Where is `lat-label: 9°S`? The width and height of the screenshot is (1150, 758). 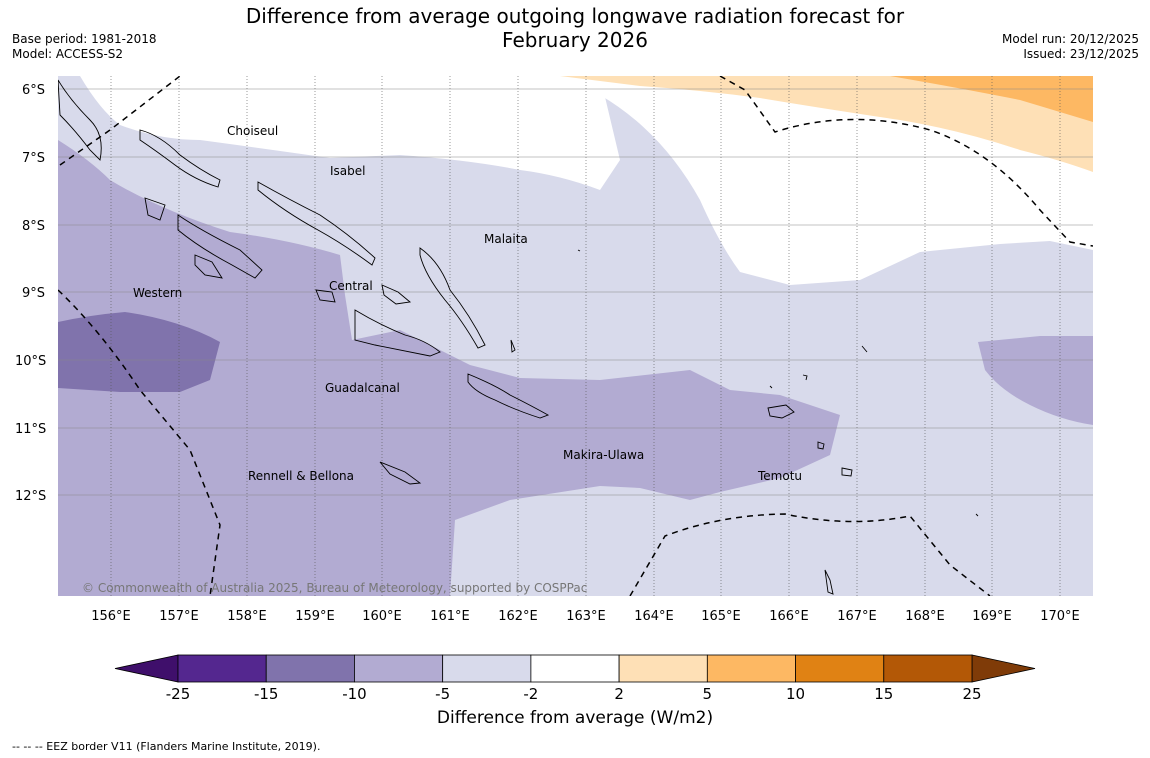 lat-label: 9°S is located at coordinates (33, 293).